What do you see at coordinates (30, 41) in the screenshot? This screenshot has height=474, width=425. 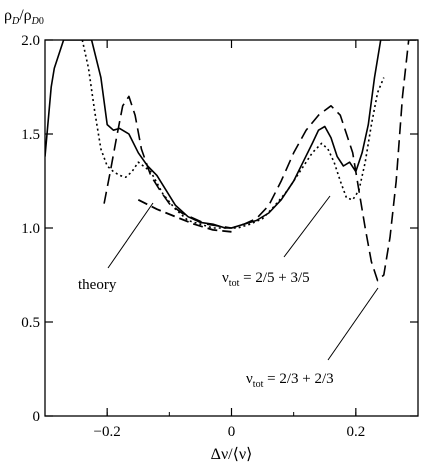 I see `y-tick-label: 2.0` at bounding box center [30, 41].